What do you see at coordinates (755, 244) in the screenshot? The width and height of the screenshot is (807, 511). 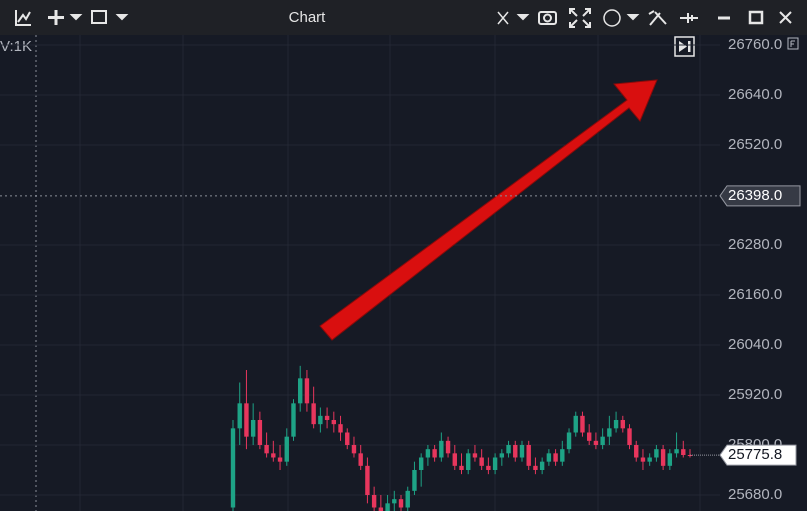 I see `y-tick-label: 26280.0` at bounding box center [755, 244].